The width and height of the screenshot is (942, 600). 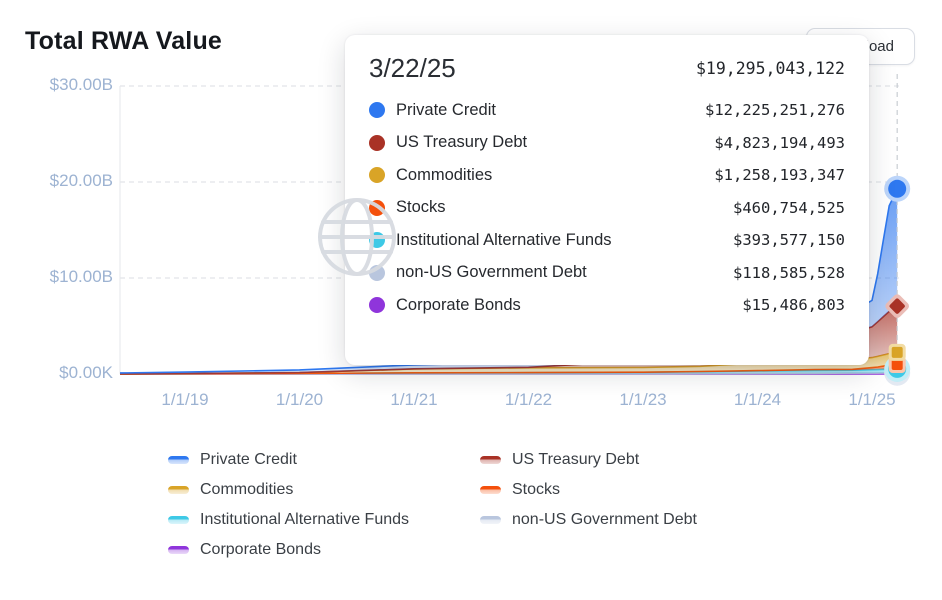 What do you see at coordinates (576, 459) in the screenshot?
I see `legend-label: US Treasury Debt` at bounding box center [576, 459].